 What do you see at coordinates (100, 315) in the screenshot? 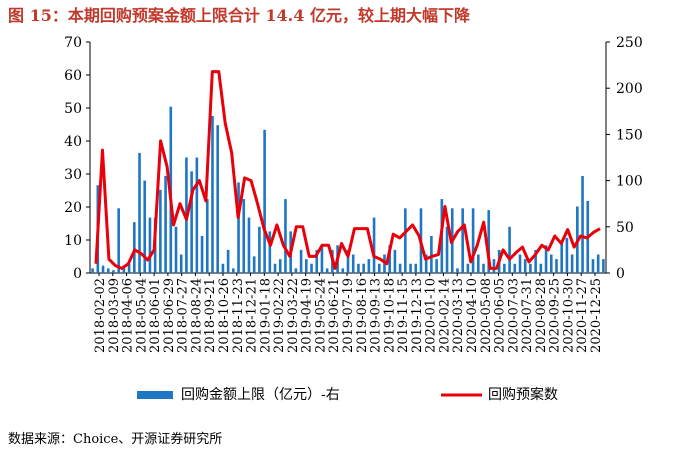
I see `x-tick-label: 2018-02-02` at bounding box center [100, 315].